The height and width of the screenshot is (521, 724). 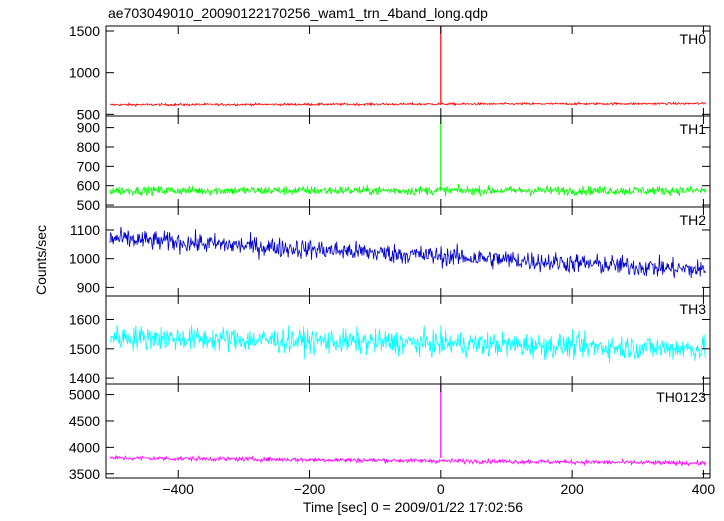 I want to click on x-tick-label: 400, so click(x=704, y=489).